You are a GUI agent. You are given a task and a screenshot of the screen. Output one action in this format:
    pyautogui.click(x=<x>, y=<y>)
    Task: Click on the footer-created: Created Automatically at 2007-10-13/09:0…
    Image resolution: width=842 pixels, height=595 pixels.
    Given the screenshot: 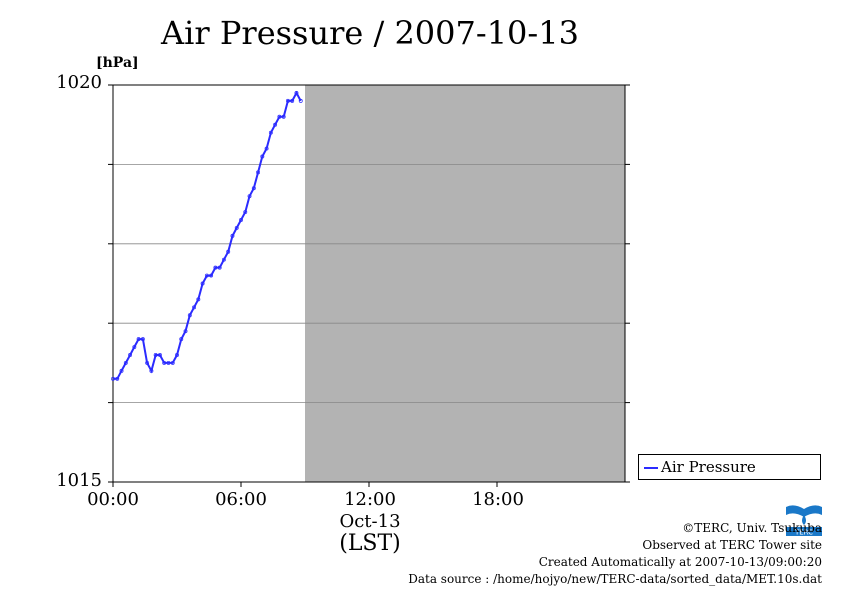 What is the action you would take?
    pyautogui.click(x=680, y=562)
    